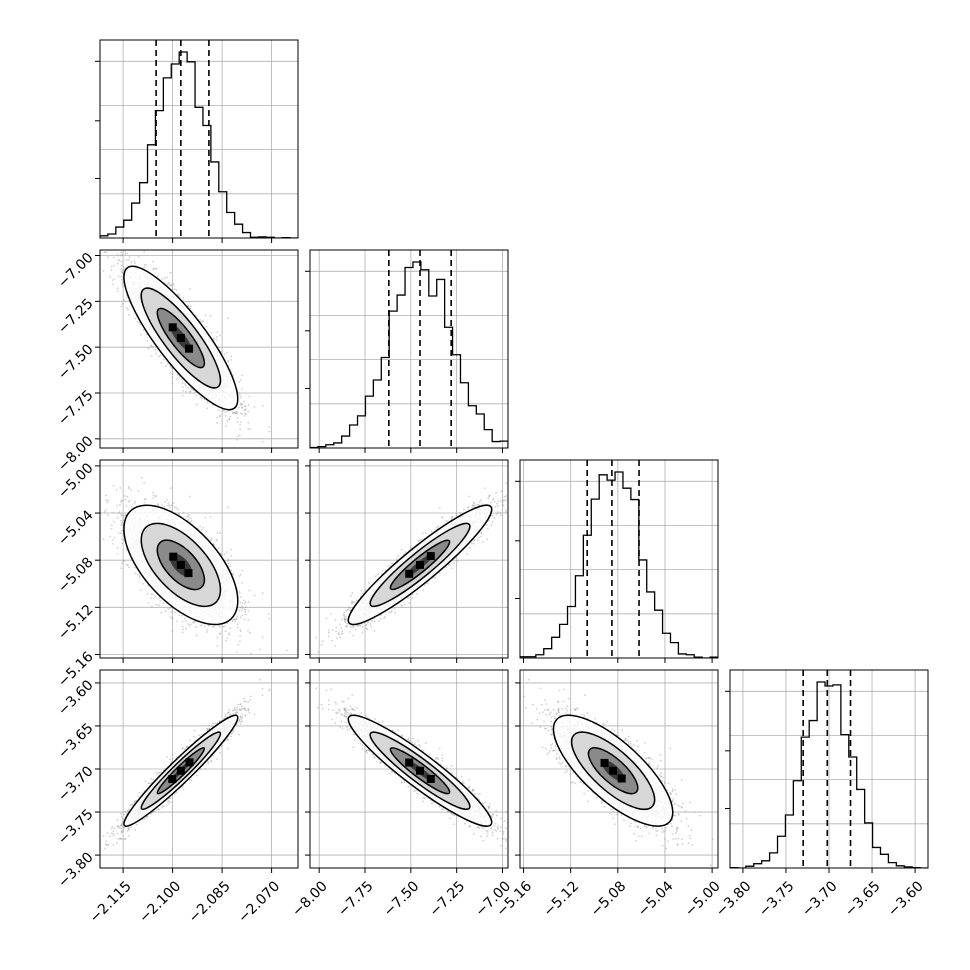 The image size is (970, 970). I want to click on y-tick-label: −3.70, so click(76, 784).